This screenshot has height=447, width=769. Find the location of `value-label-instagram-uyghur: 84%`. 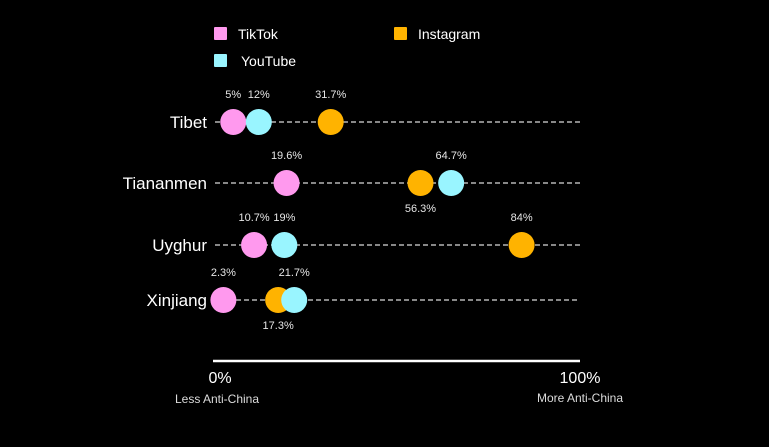

value-label-instagram-uyghur: 84% is located at coordinates (522, 218).